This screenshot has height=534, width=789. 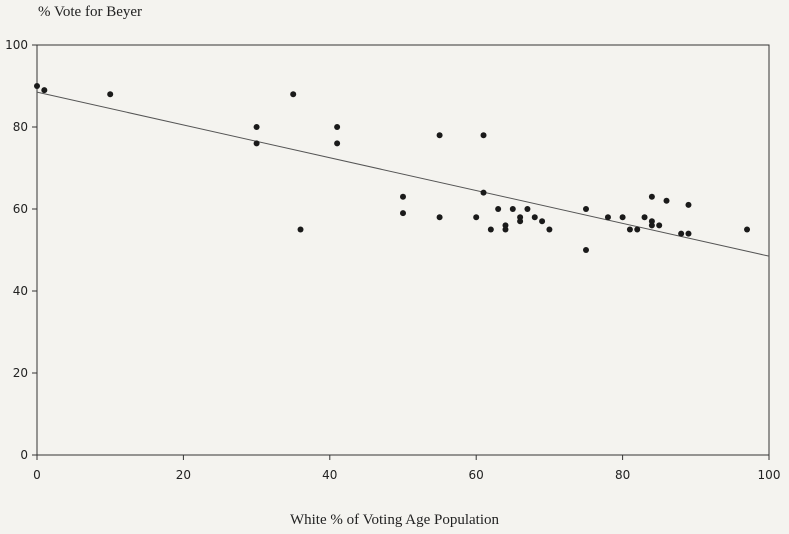 I want to click on x-tick-label: 0, so click(x=37, y=475).